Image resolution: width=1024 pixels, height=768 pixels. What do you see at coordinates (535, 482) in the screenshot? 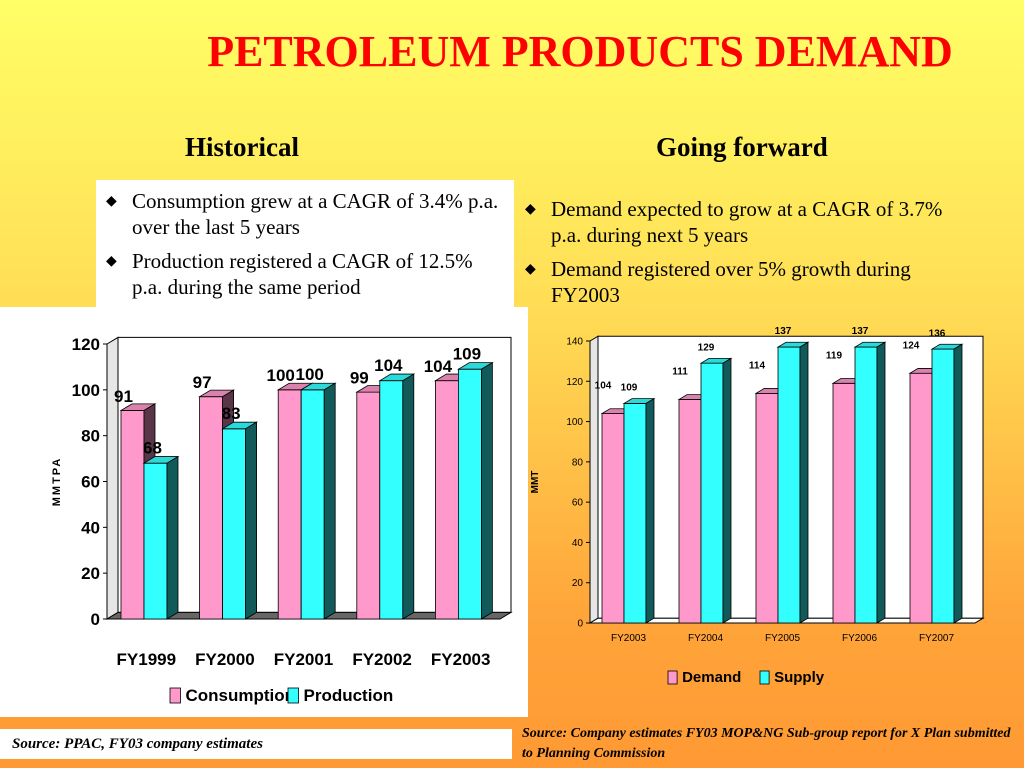
I see `y-axis-label: MMT` at bounding box center [535, 482].